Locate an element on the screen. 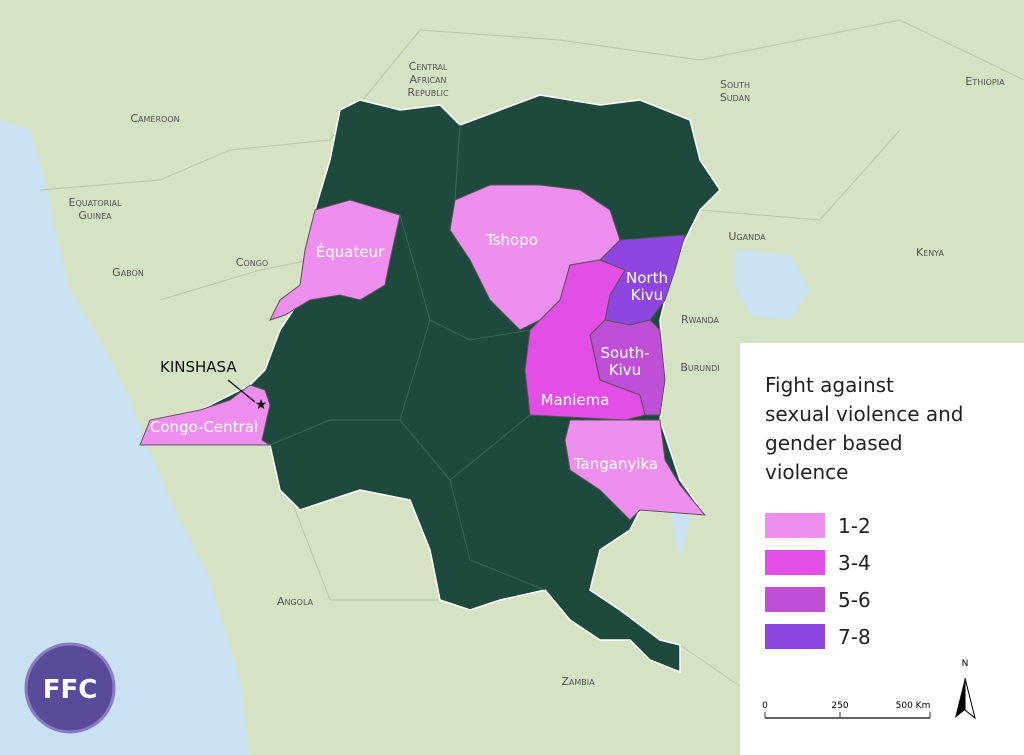  province-label: Maniema is located at coordinates (575, 400).